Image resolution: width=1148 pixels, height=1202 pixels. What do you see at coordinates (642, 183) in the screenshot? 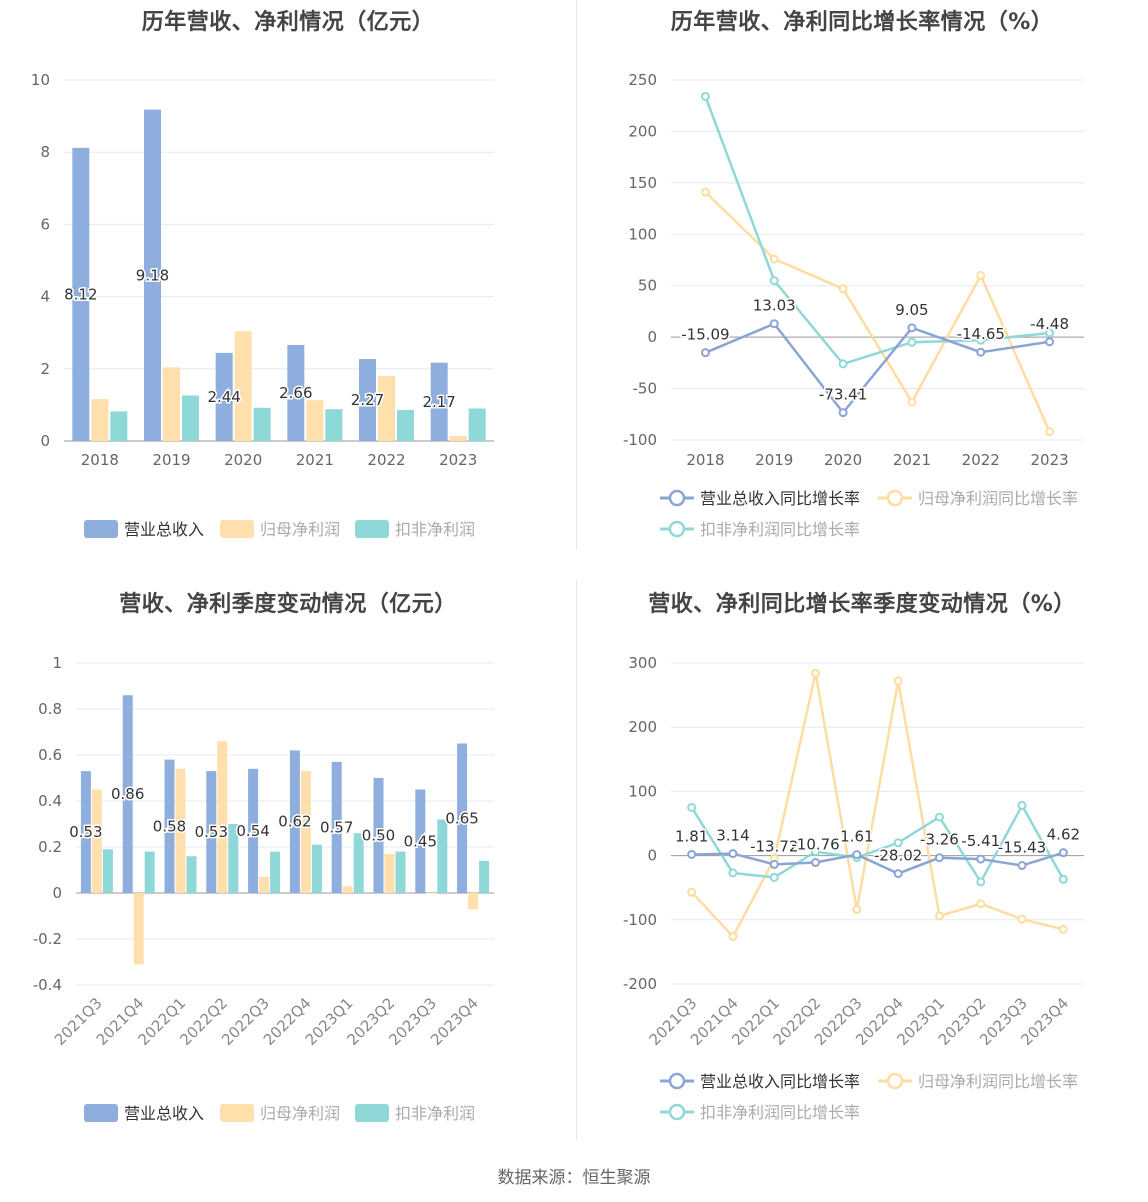
I see `y-tick-label: 150` at bounding box center [642, 183].